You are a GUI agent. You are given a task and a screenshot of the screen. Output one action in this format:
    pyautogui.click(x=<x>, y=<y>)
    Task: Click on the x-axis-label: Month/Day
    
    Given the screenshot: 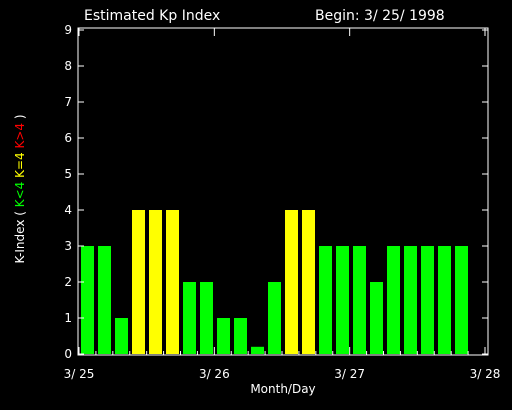 What is the action you would take?
    pyautogui.click(x=282, y=389)
    